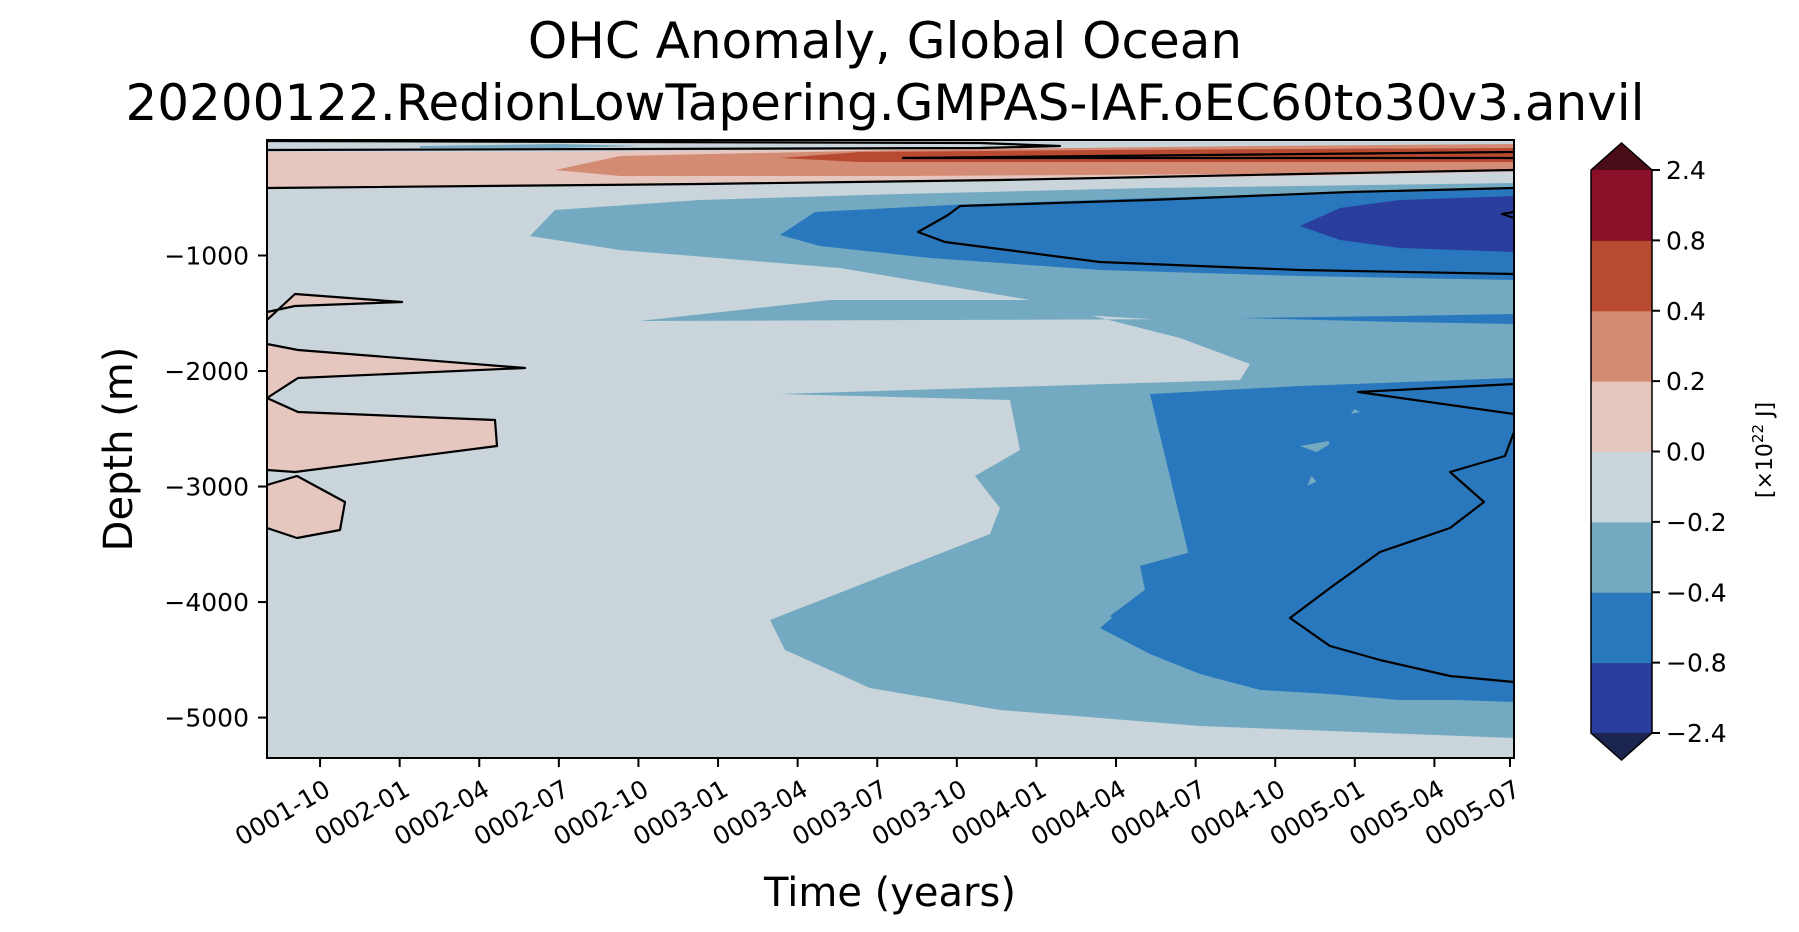  I want to click on contour-line-deep-core, so click(1401, 533).